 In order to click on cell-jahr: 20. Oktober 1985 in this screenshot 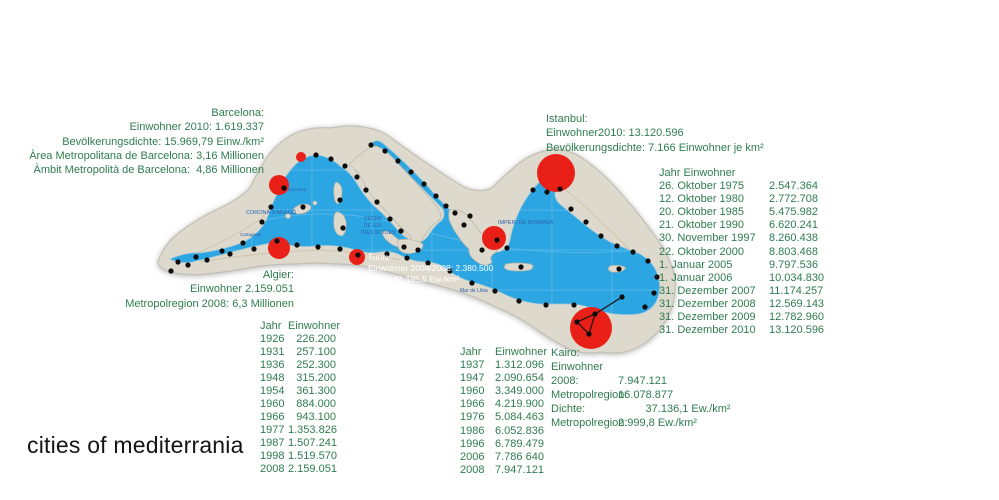, I will do `click(702, 212)`.